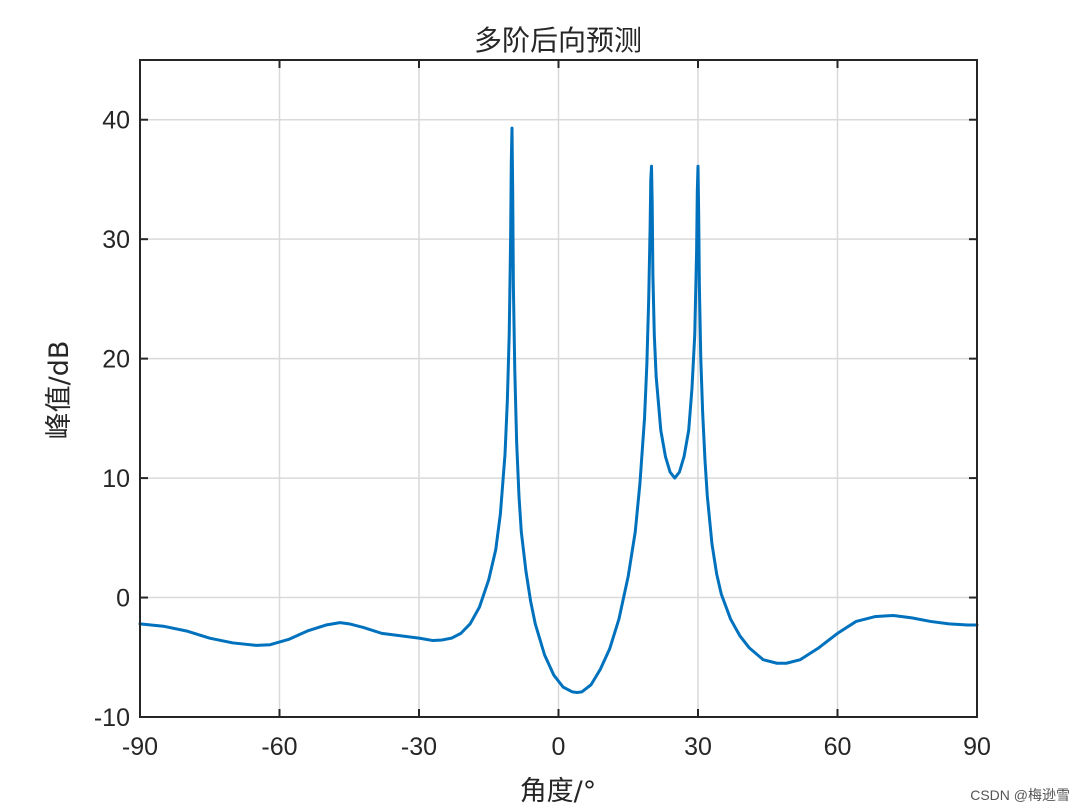 This screenshot has height=810, width=1080. I want to click on y-axis-title: 峰值/dB, so click(59, 390).